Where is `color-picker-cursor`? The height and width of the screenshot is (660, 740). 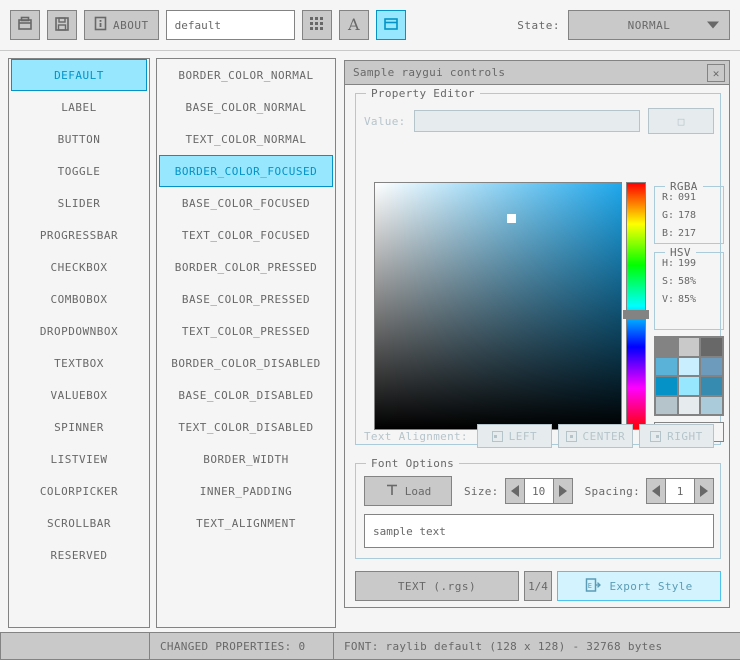 color-picker-cursor is located at coordinates (512, 218).